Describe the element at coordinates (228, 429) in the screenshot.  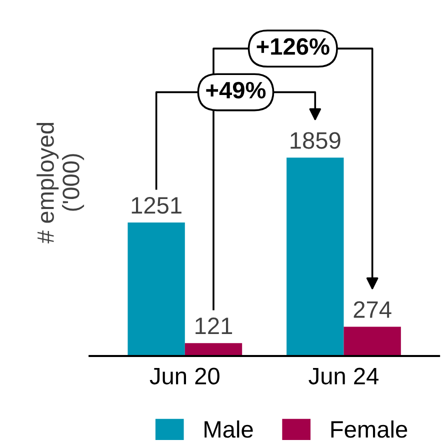
I see `legend-label: Male` at that location.